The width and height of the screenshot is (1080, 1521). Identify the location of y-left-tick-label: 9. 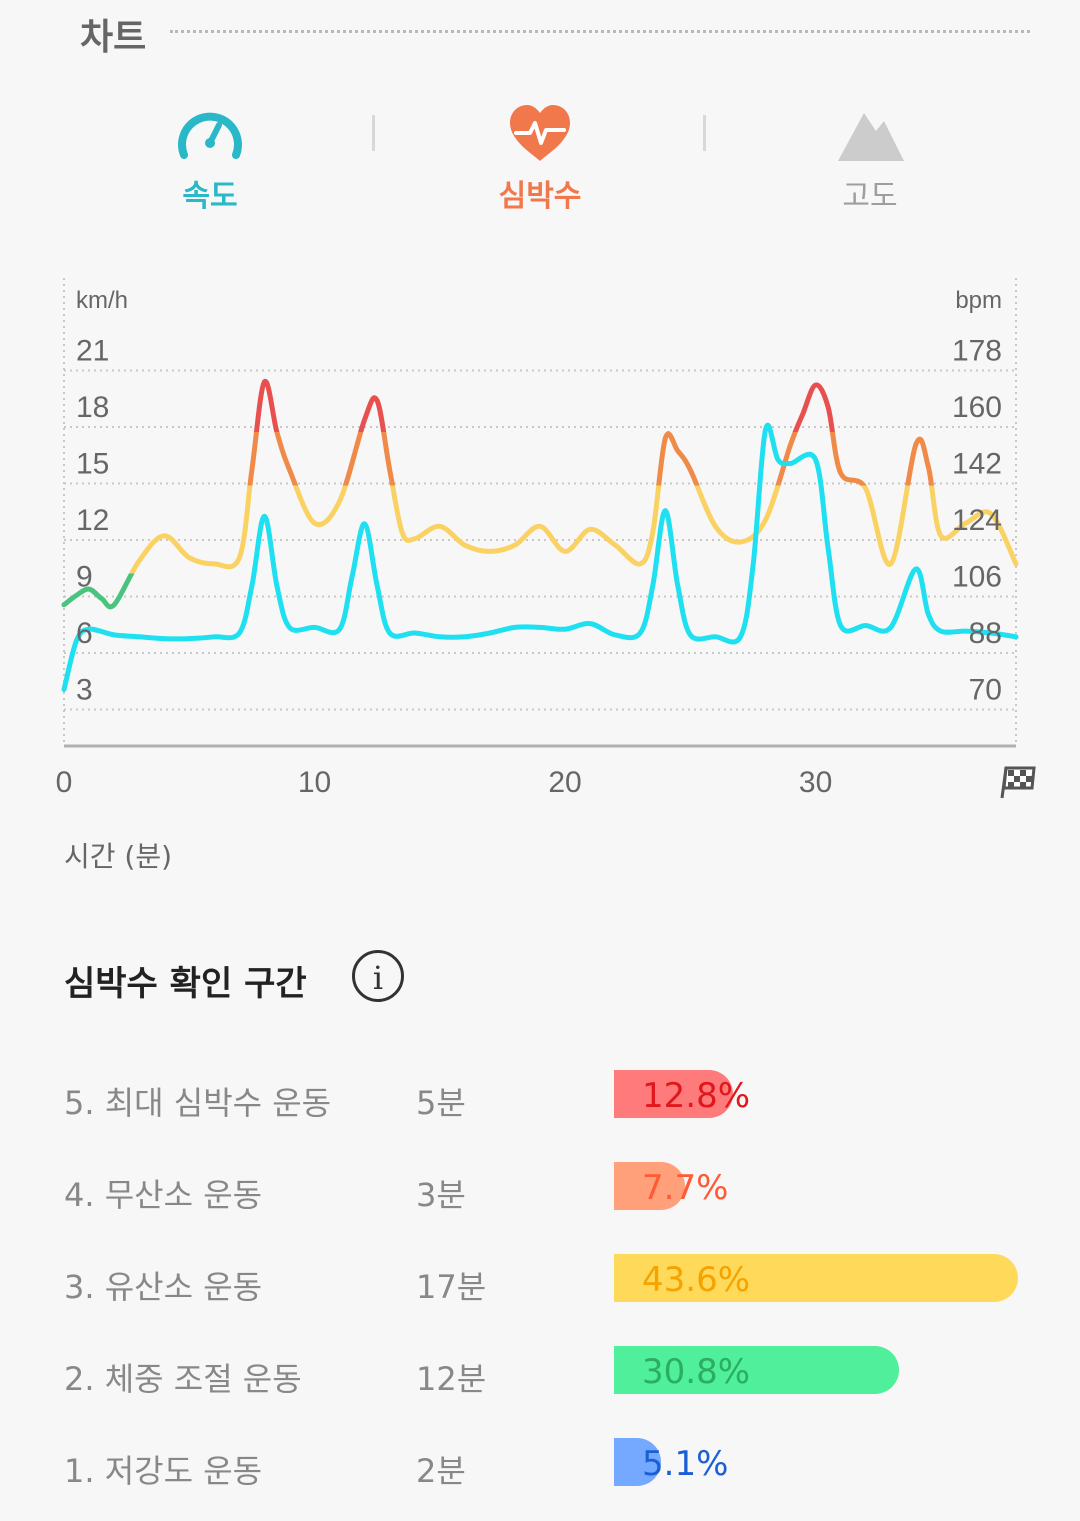
(84, 577).